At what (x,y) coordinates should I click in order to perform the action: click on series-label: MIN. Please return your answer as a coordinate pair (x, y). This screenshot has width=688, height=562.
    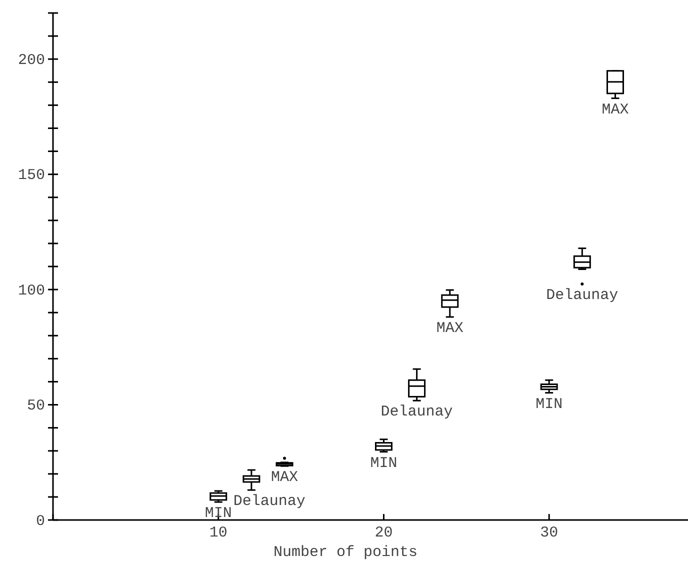
    Looking at the image, I should click on (384, 463).